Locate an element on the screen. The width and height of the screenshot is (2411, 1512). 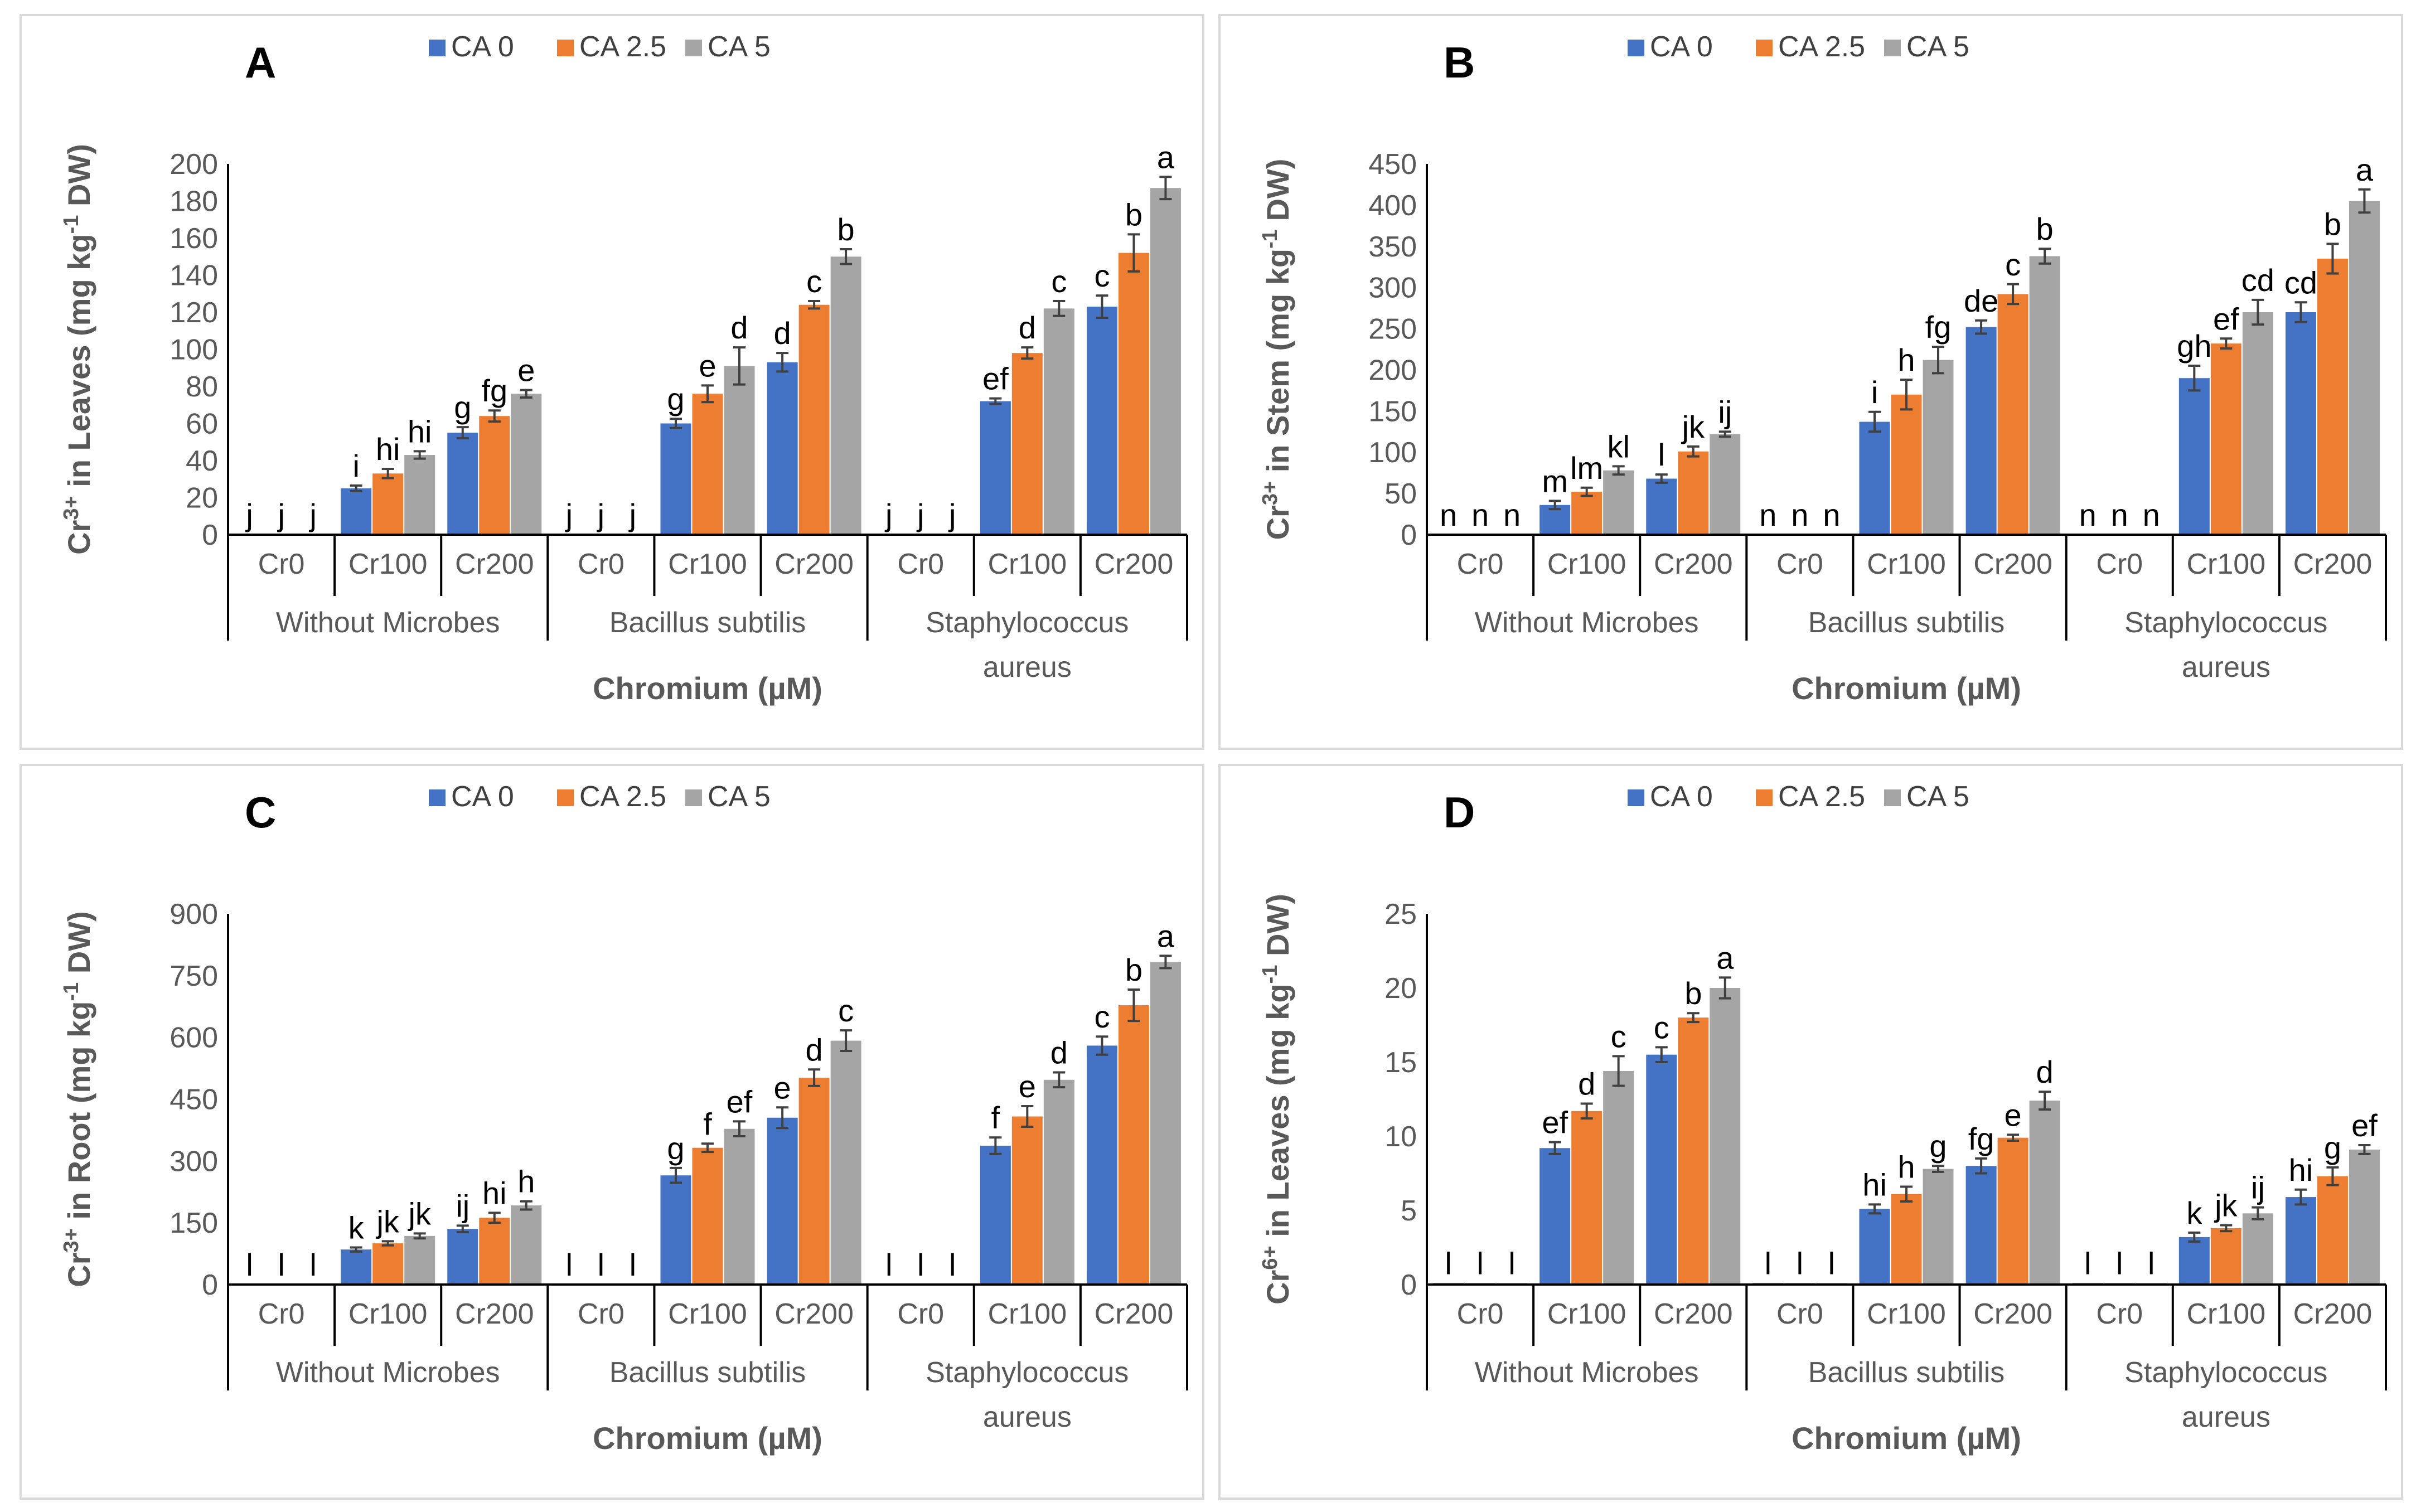
y-tick-label: 15 is located at coordinates (1401, 1062).